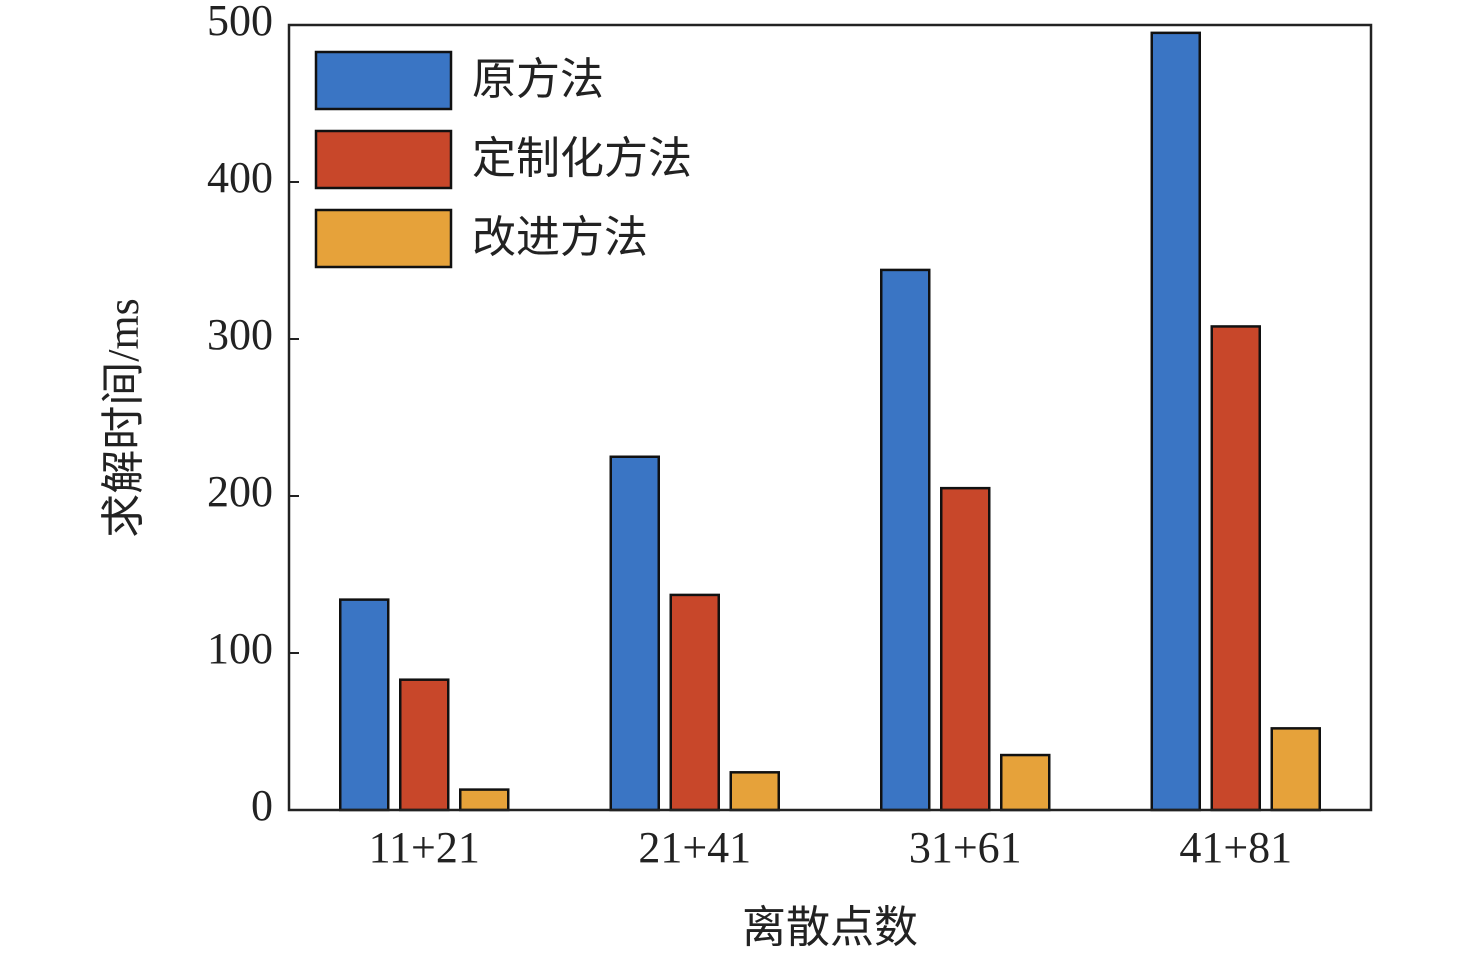 This screenshot has height=967, width=1476. I want to click on legend-label: 改进方法, so click(560, 237).